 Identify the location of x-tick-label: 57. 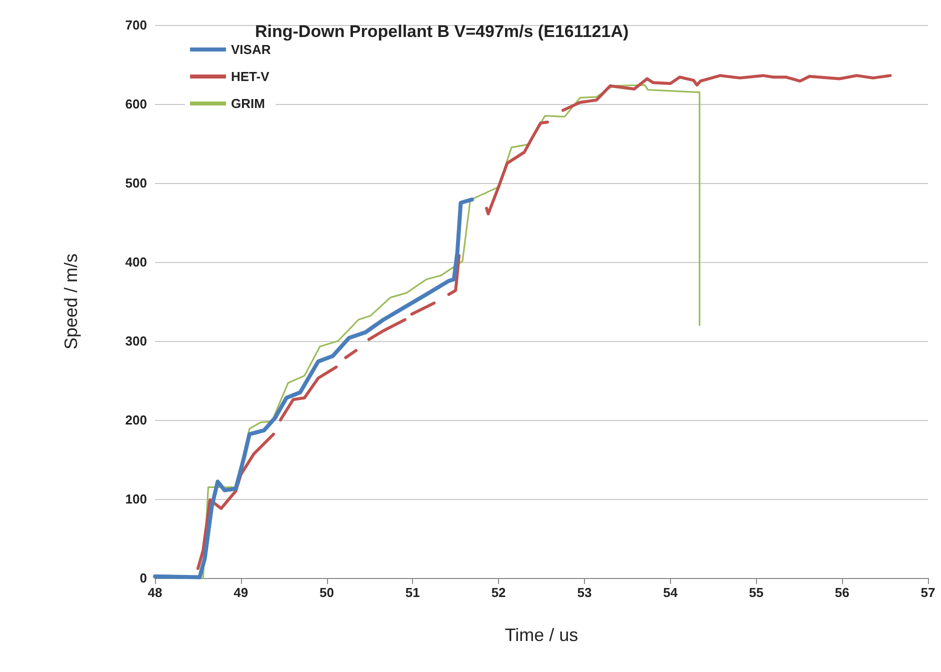
(928, 592).